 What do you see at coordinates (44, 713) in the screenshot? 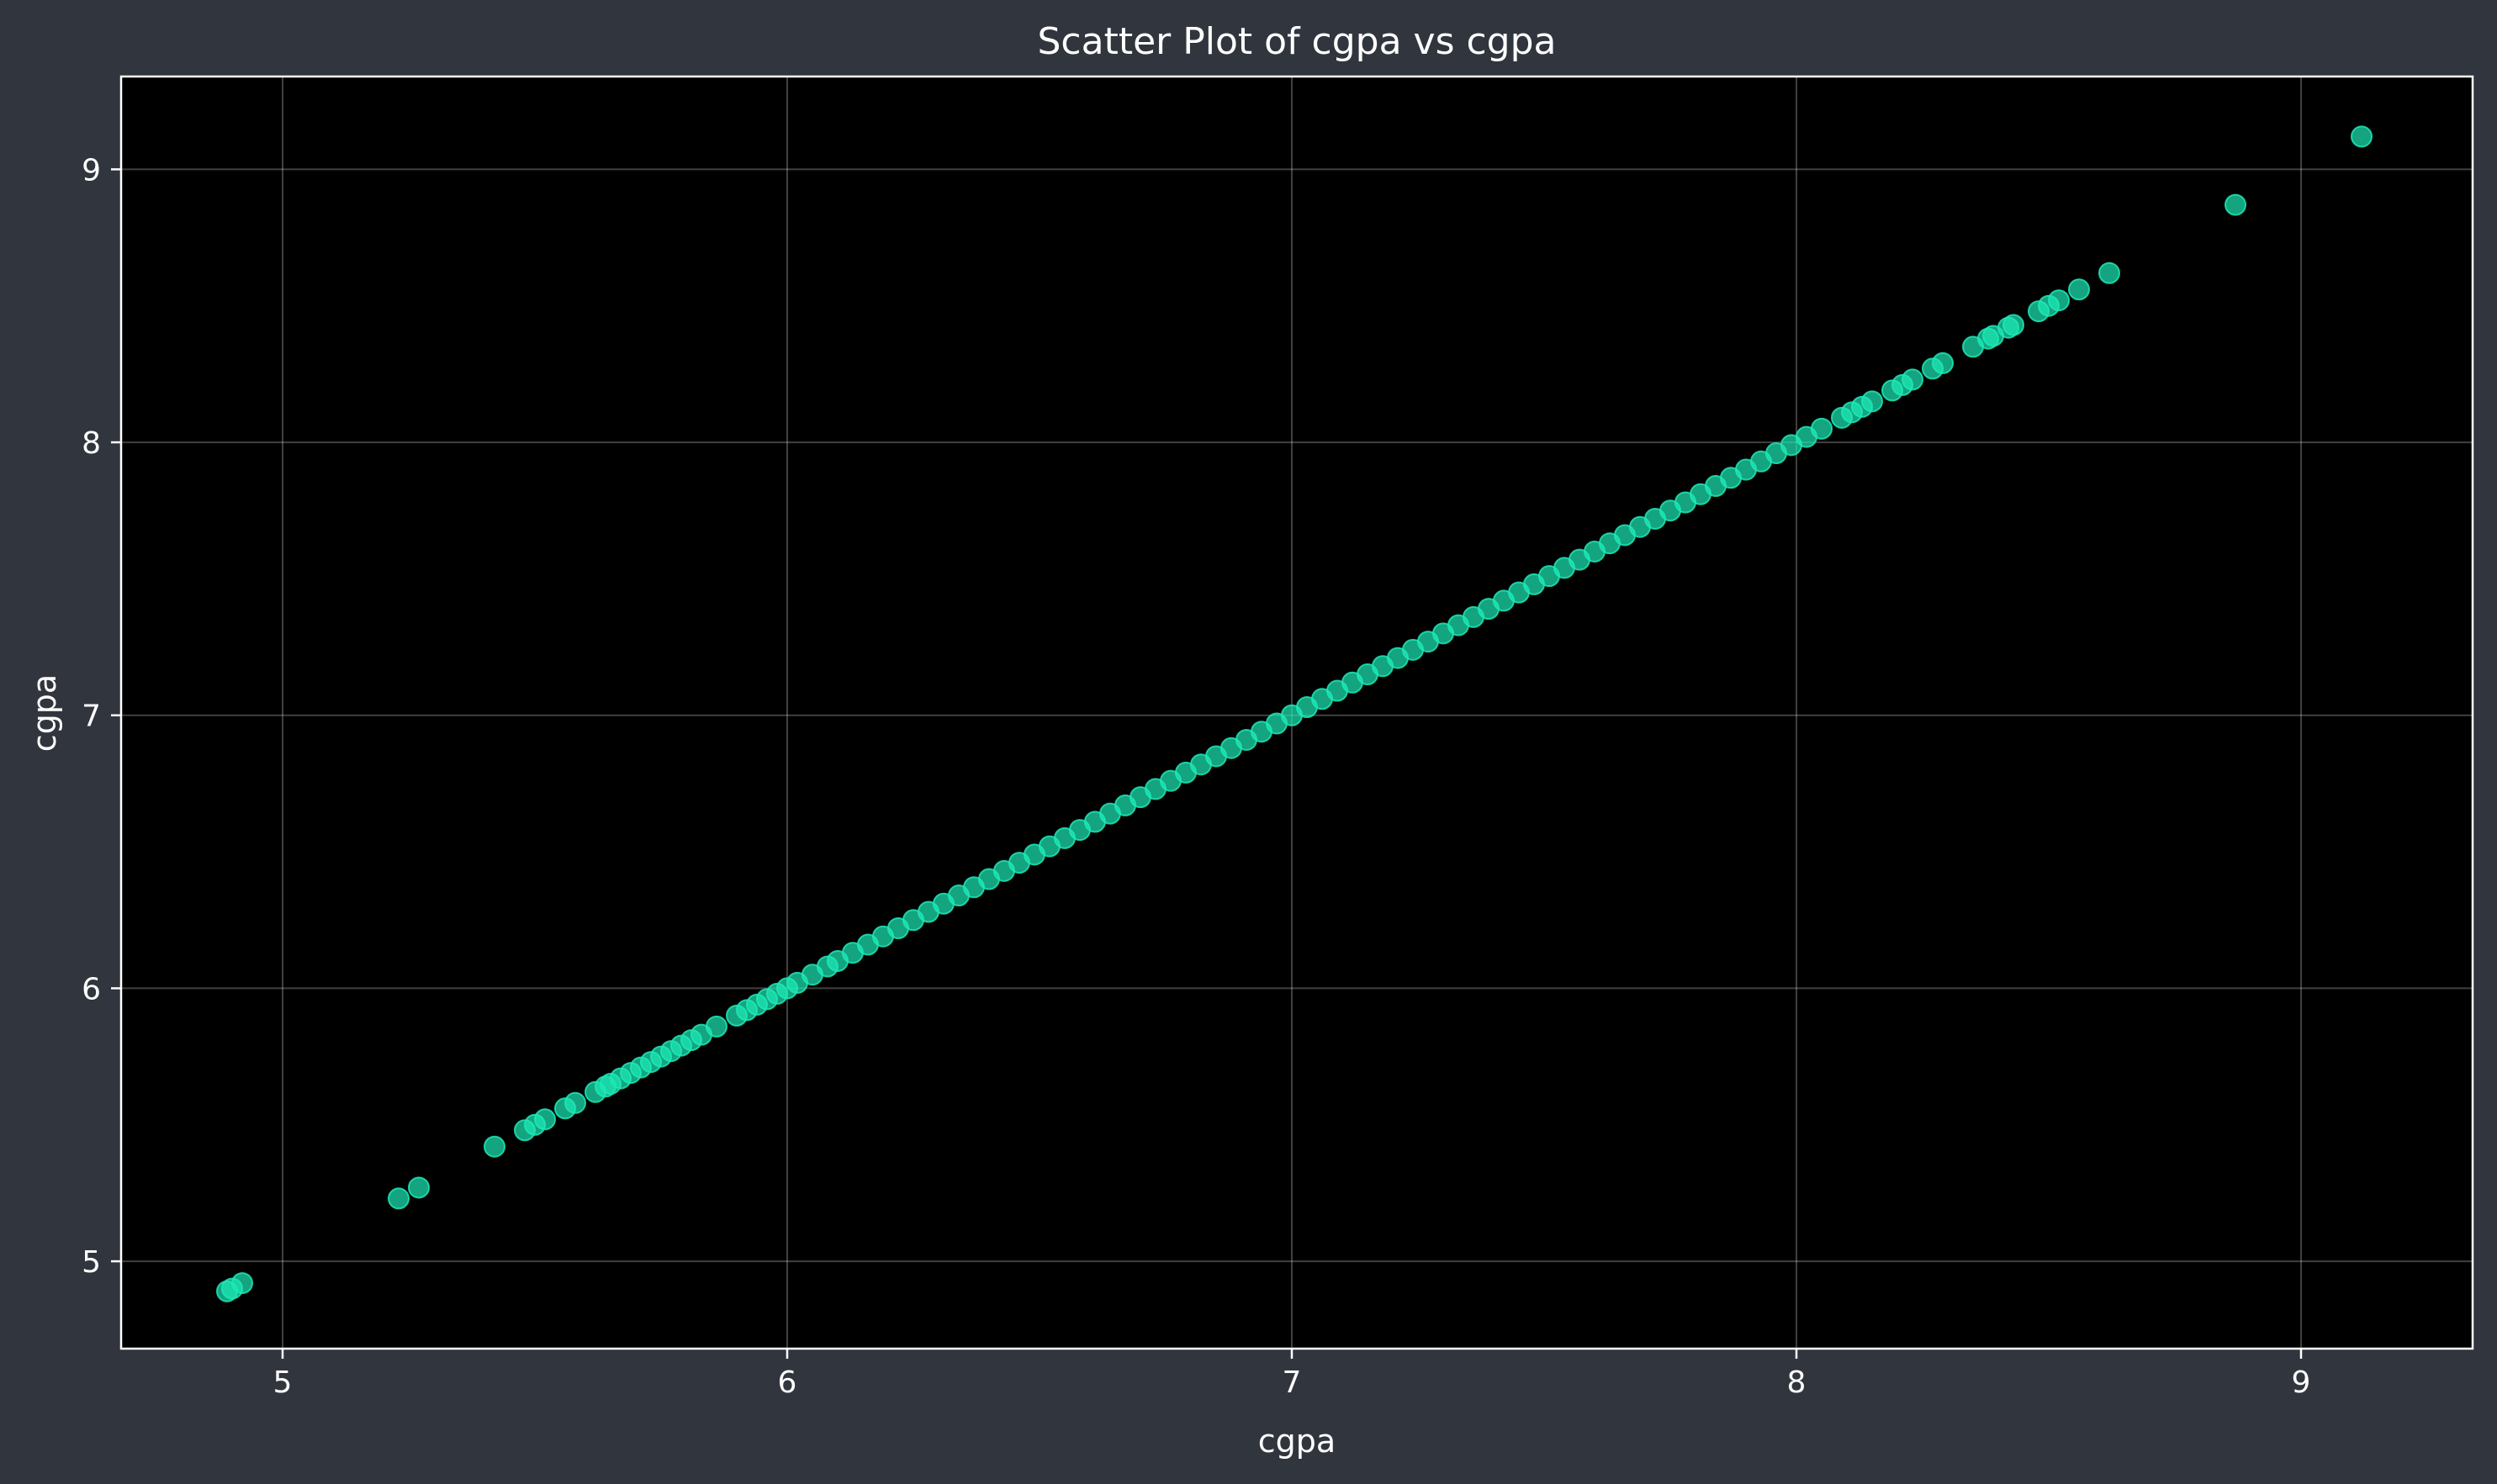
I see `y-axis-title: cgpa` at bounding box center [44, 713].